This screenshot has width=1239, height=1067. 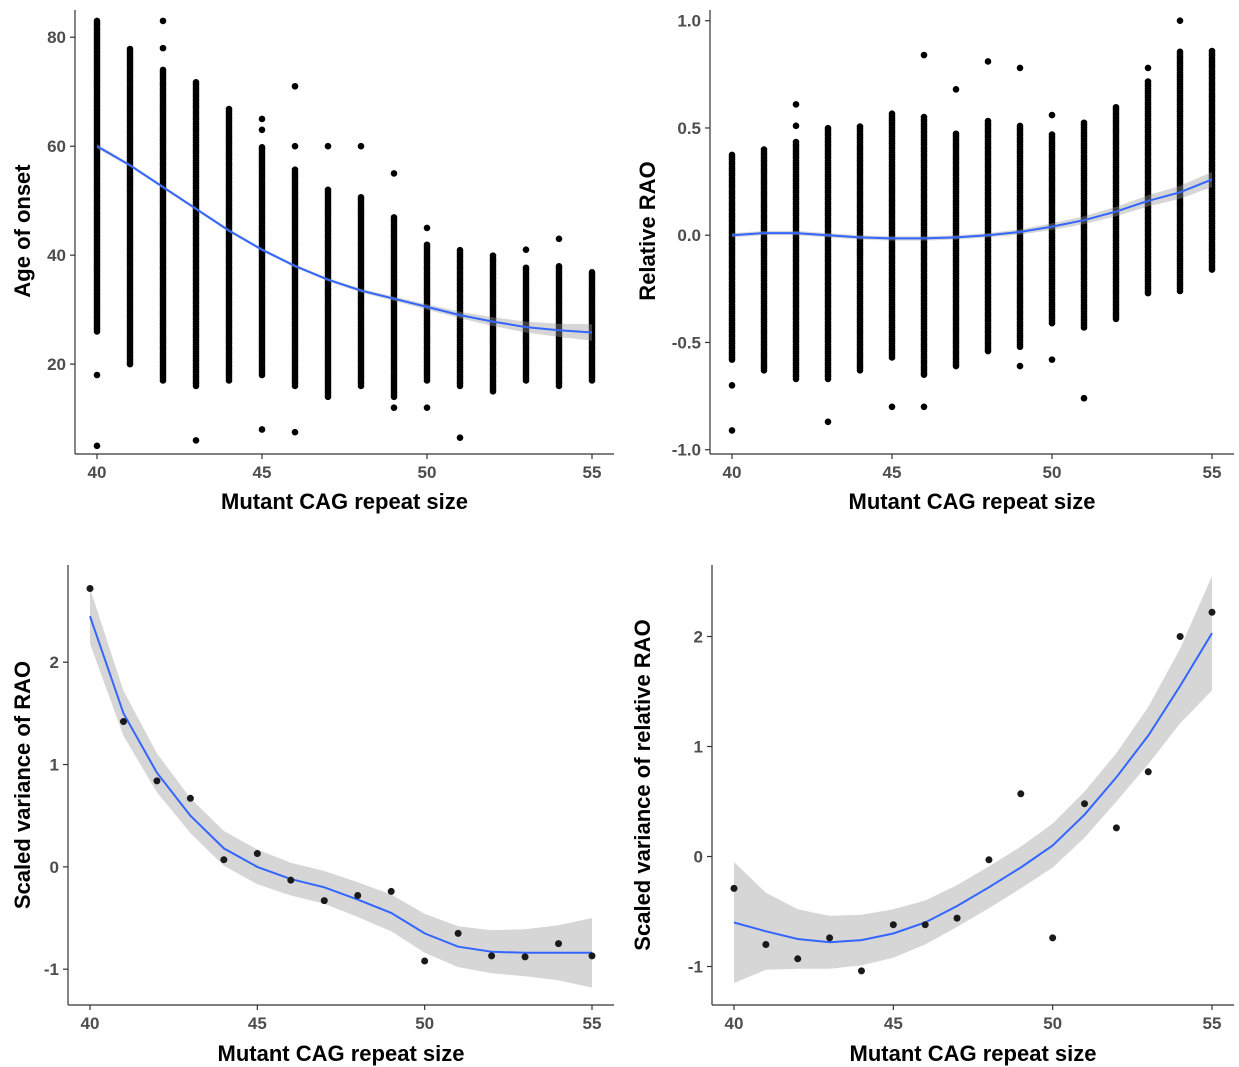 What do you see at coordinates (51, 969) in the screenshot?
I see `y-tick-label: -1` at bounding box center [51, 969].